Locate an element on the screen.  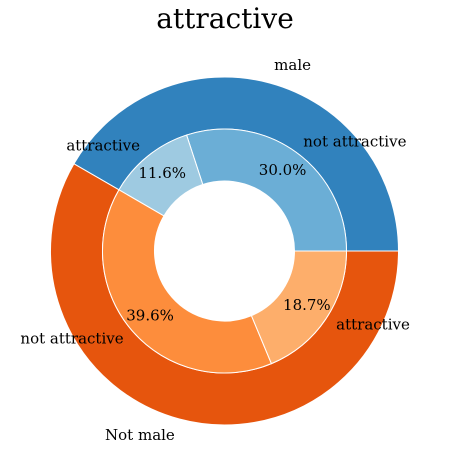
inner_ring-slice-attractive is located at coordinates (299, 307).